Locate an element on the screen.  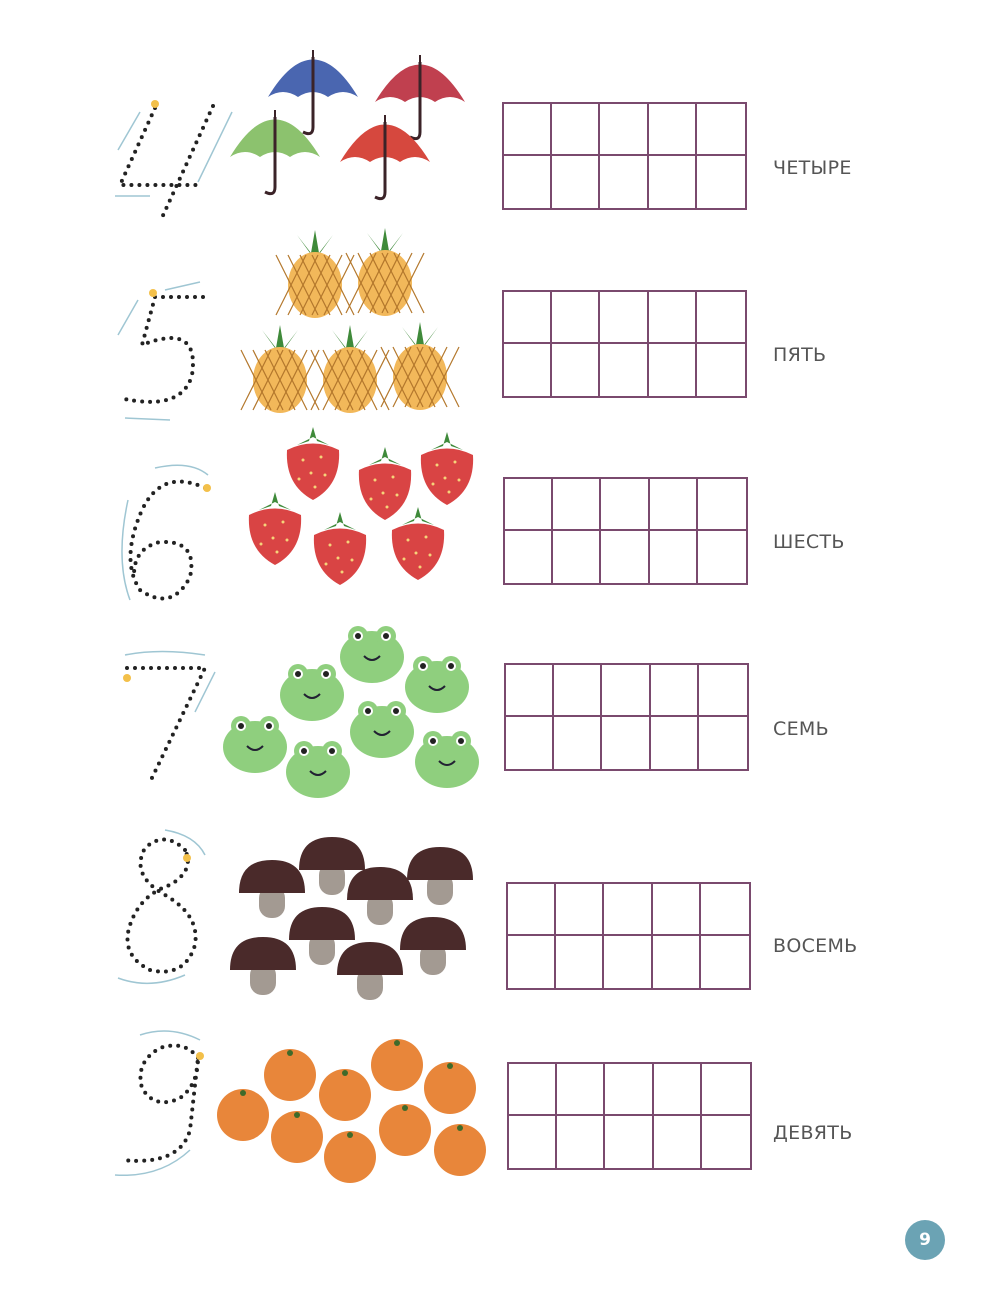
number-word: ВОСЕМЬ is located at coordinates (815, 946).